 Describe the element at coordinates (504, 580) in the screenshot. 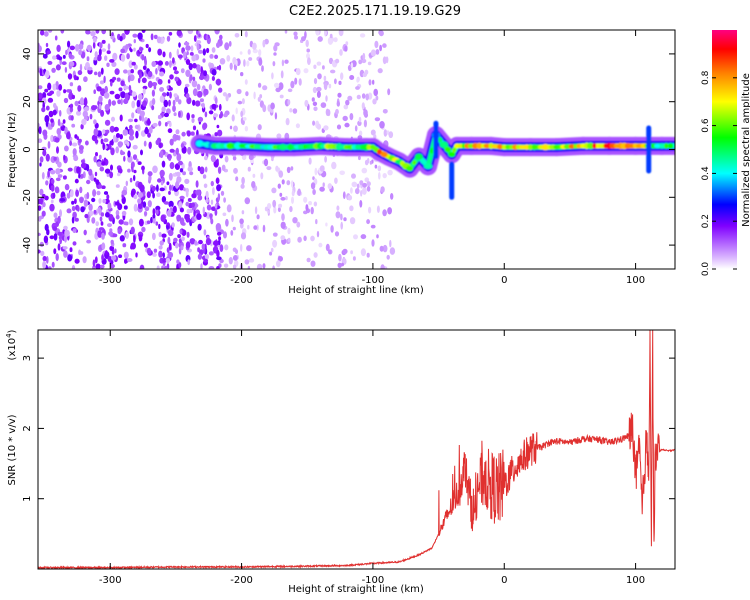

I see `x-tick-label: 0` at that location.